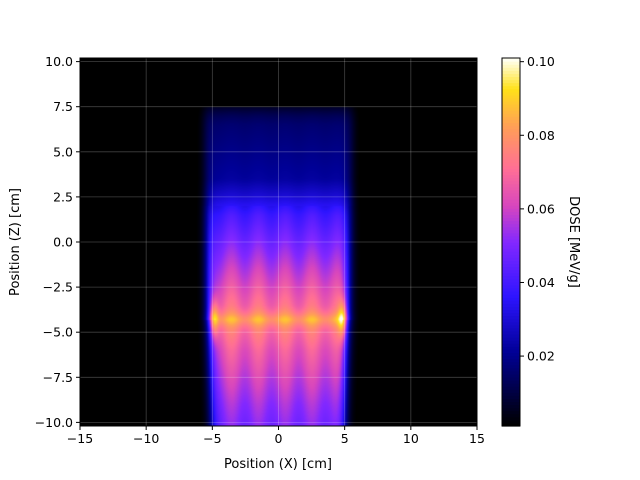  I want to click on colorbar: 0.02 0.04 0.06 0.08 0.10, so click(528, 240).